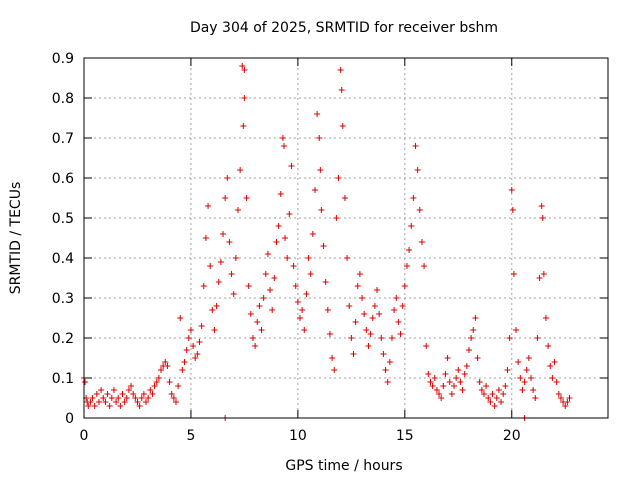 The image size is (640, 480). What do you see at coordinates (63, 379) in the screenshot?
I see `y-tick-label: 0.1` at bounding box center [63, 379].